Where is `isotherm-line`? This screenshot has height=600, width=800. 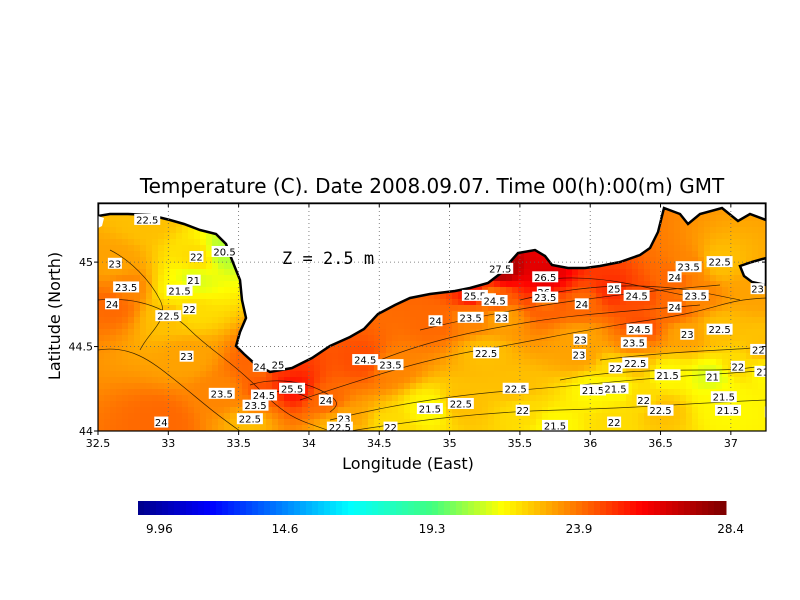 isotherm-line is located at coordinates (214, 364).